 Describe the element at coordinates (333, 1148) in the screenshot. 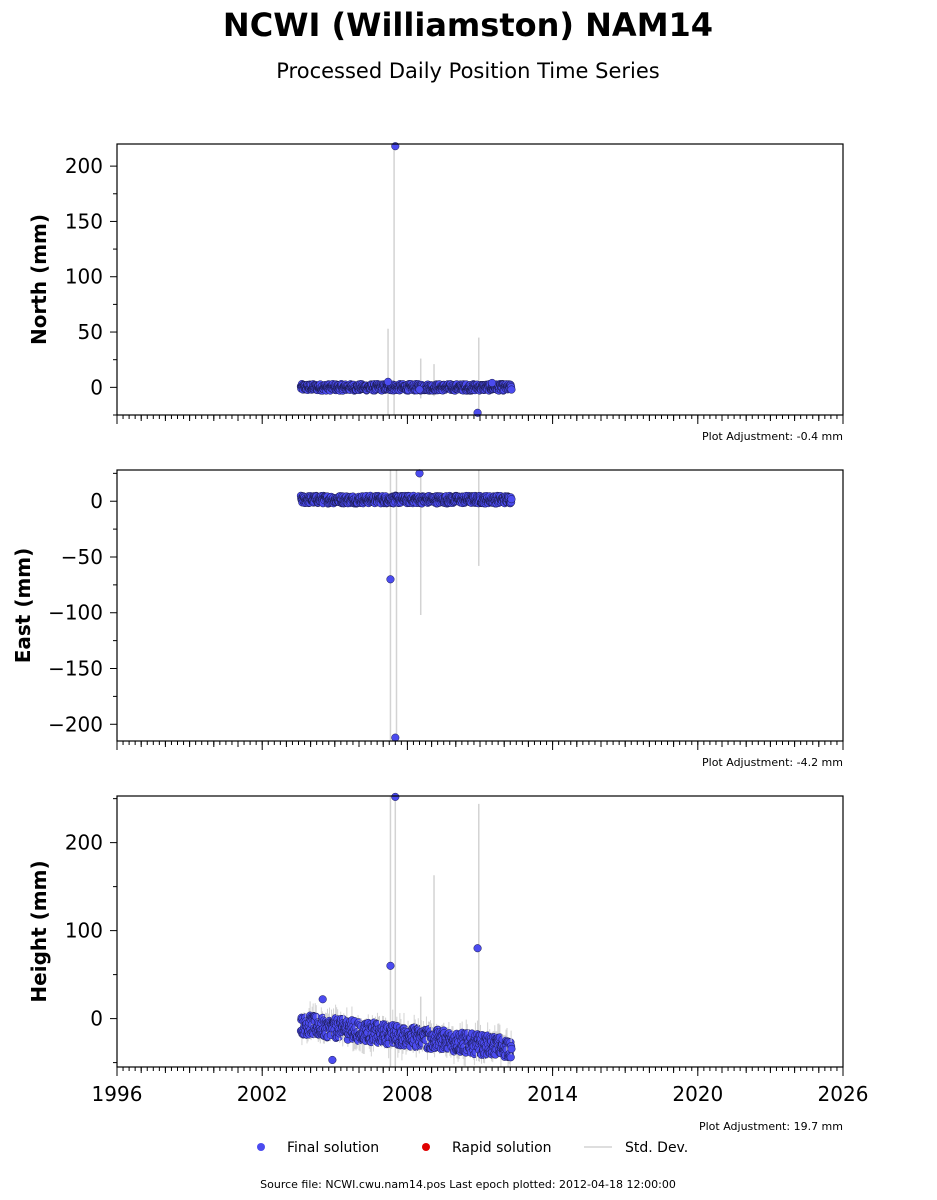

I see `legend-final-label: Final solution` at that location.